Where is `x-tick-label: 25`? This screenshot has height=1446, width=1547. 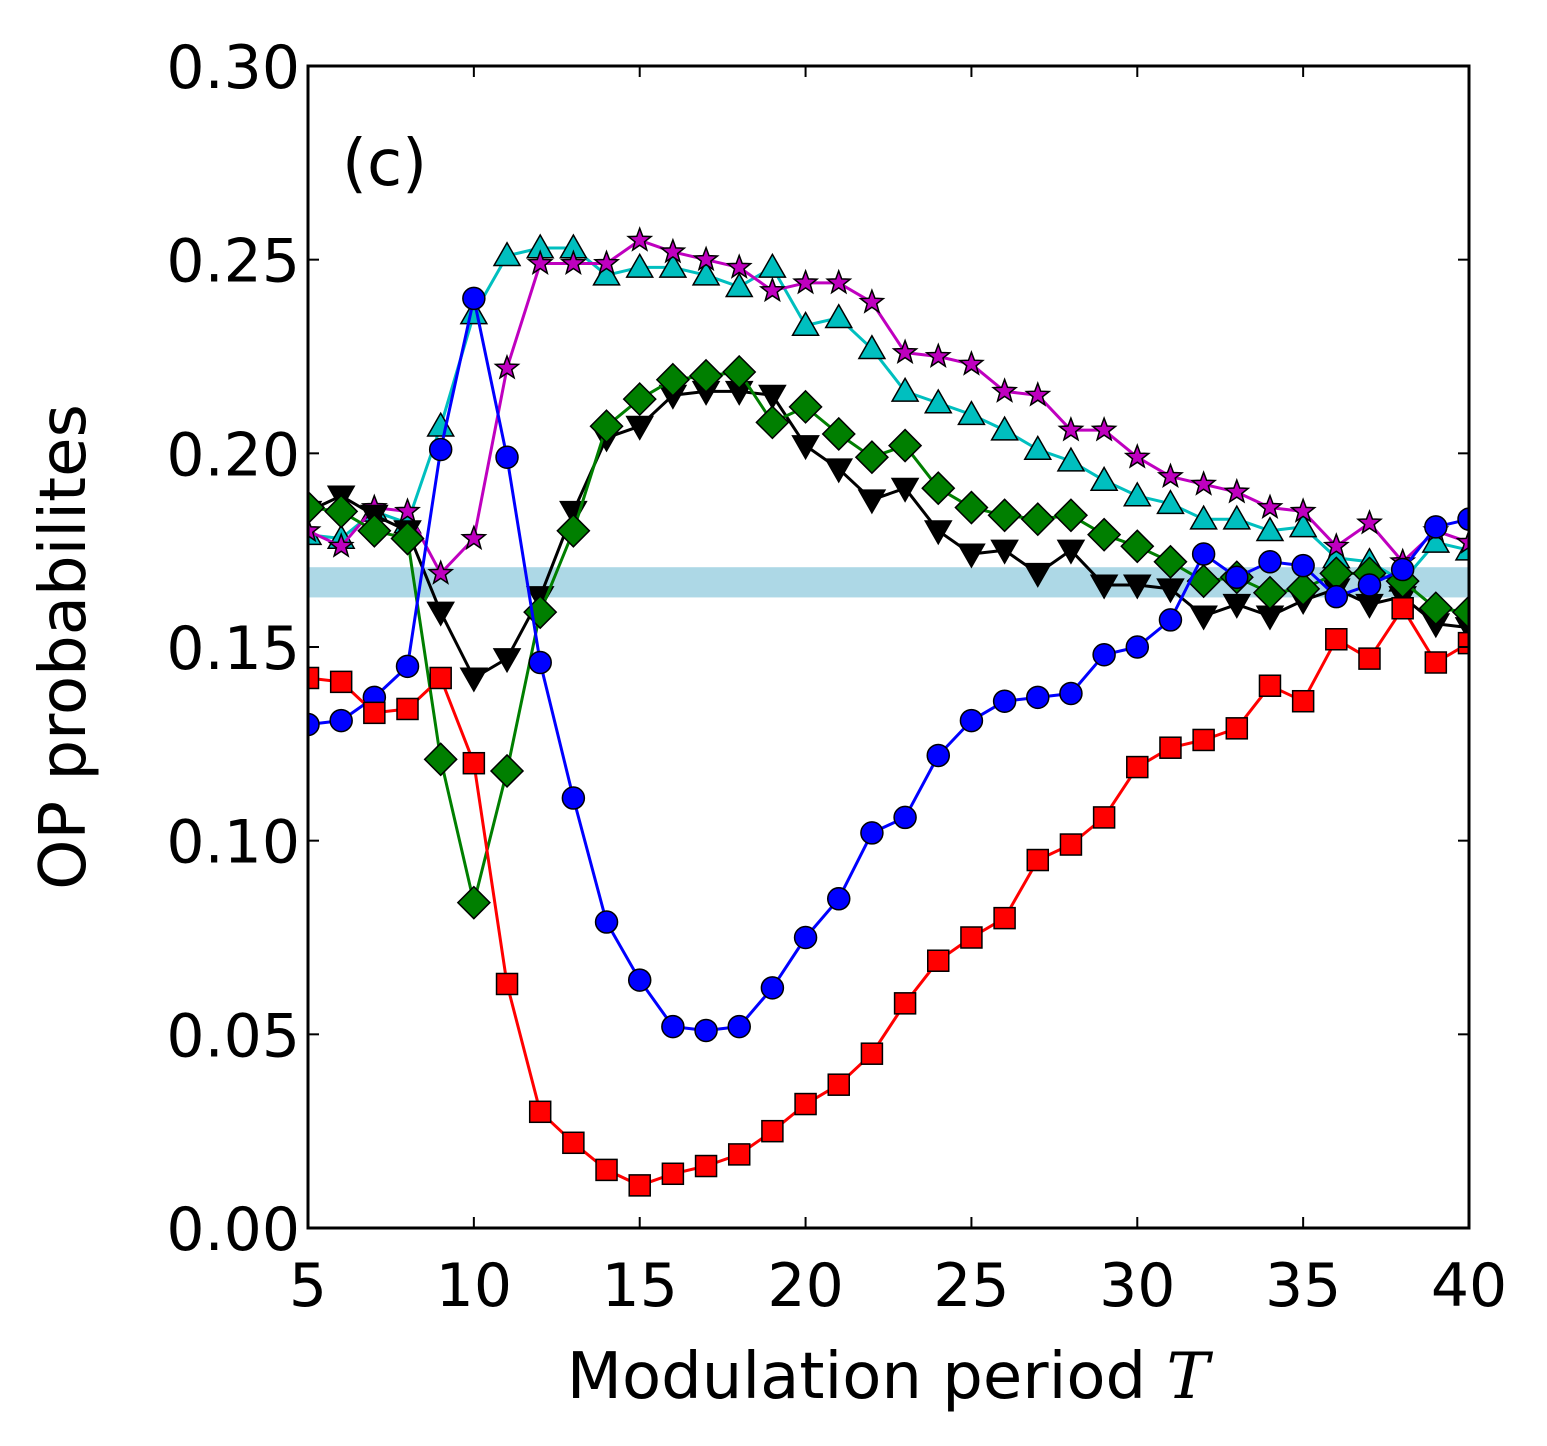
x-tick-label: 25 is located at coordinates (971, 1286).